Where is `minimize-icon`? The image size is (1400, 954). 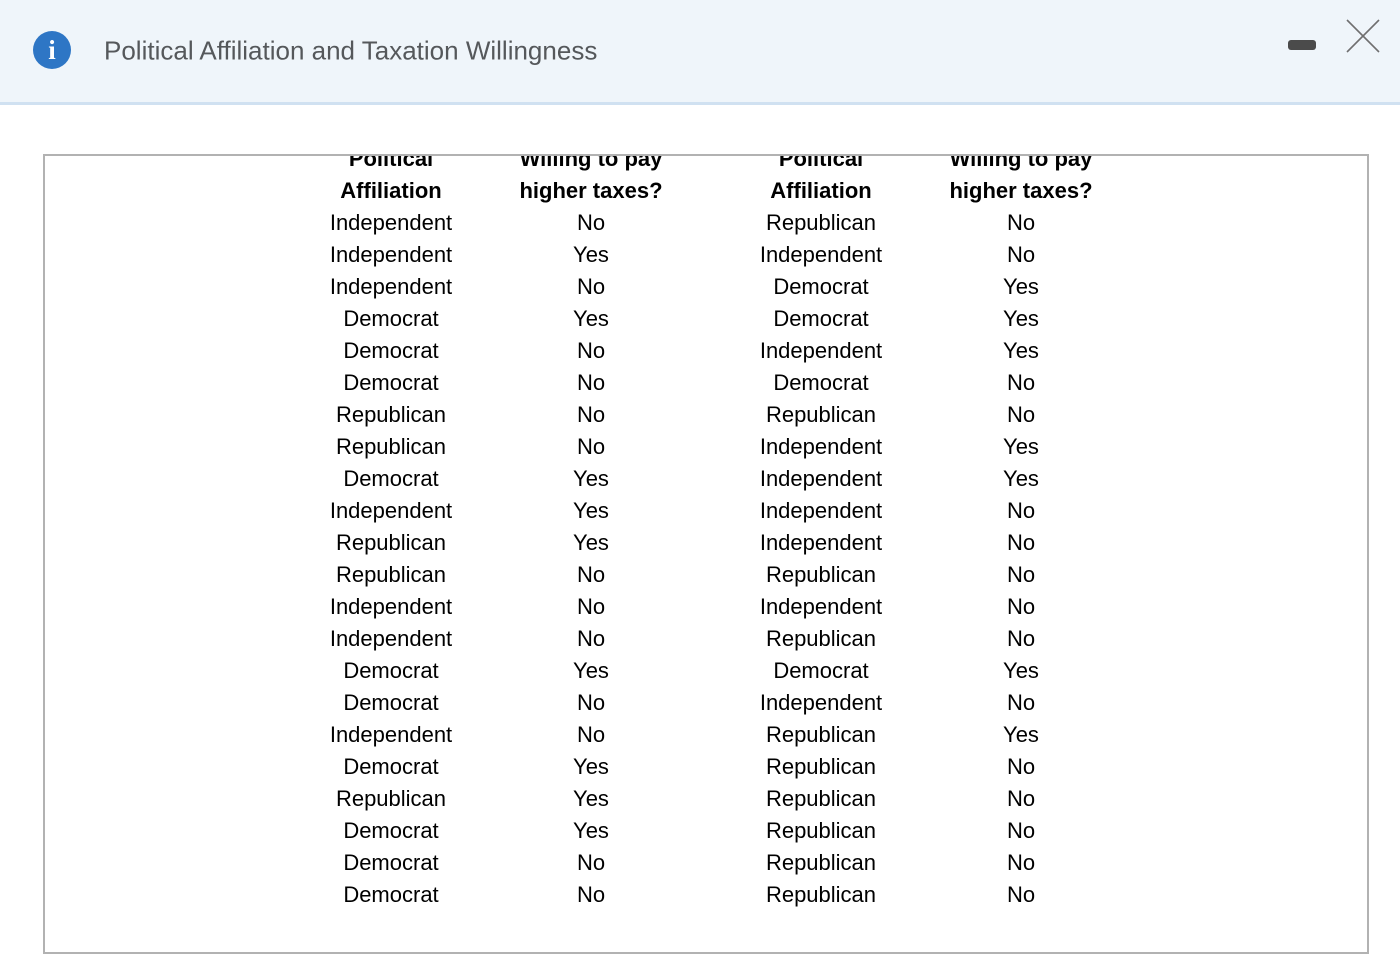 minimize-icon is located at coordinates (1302, 45).